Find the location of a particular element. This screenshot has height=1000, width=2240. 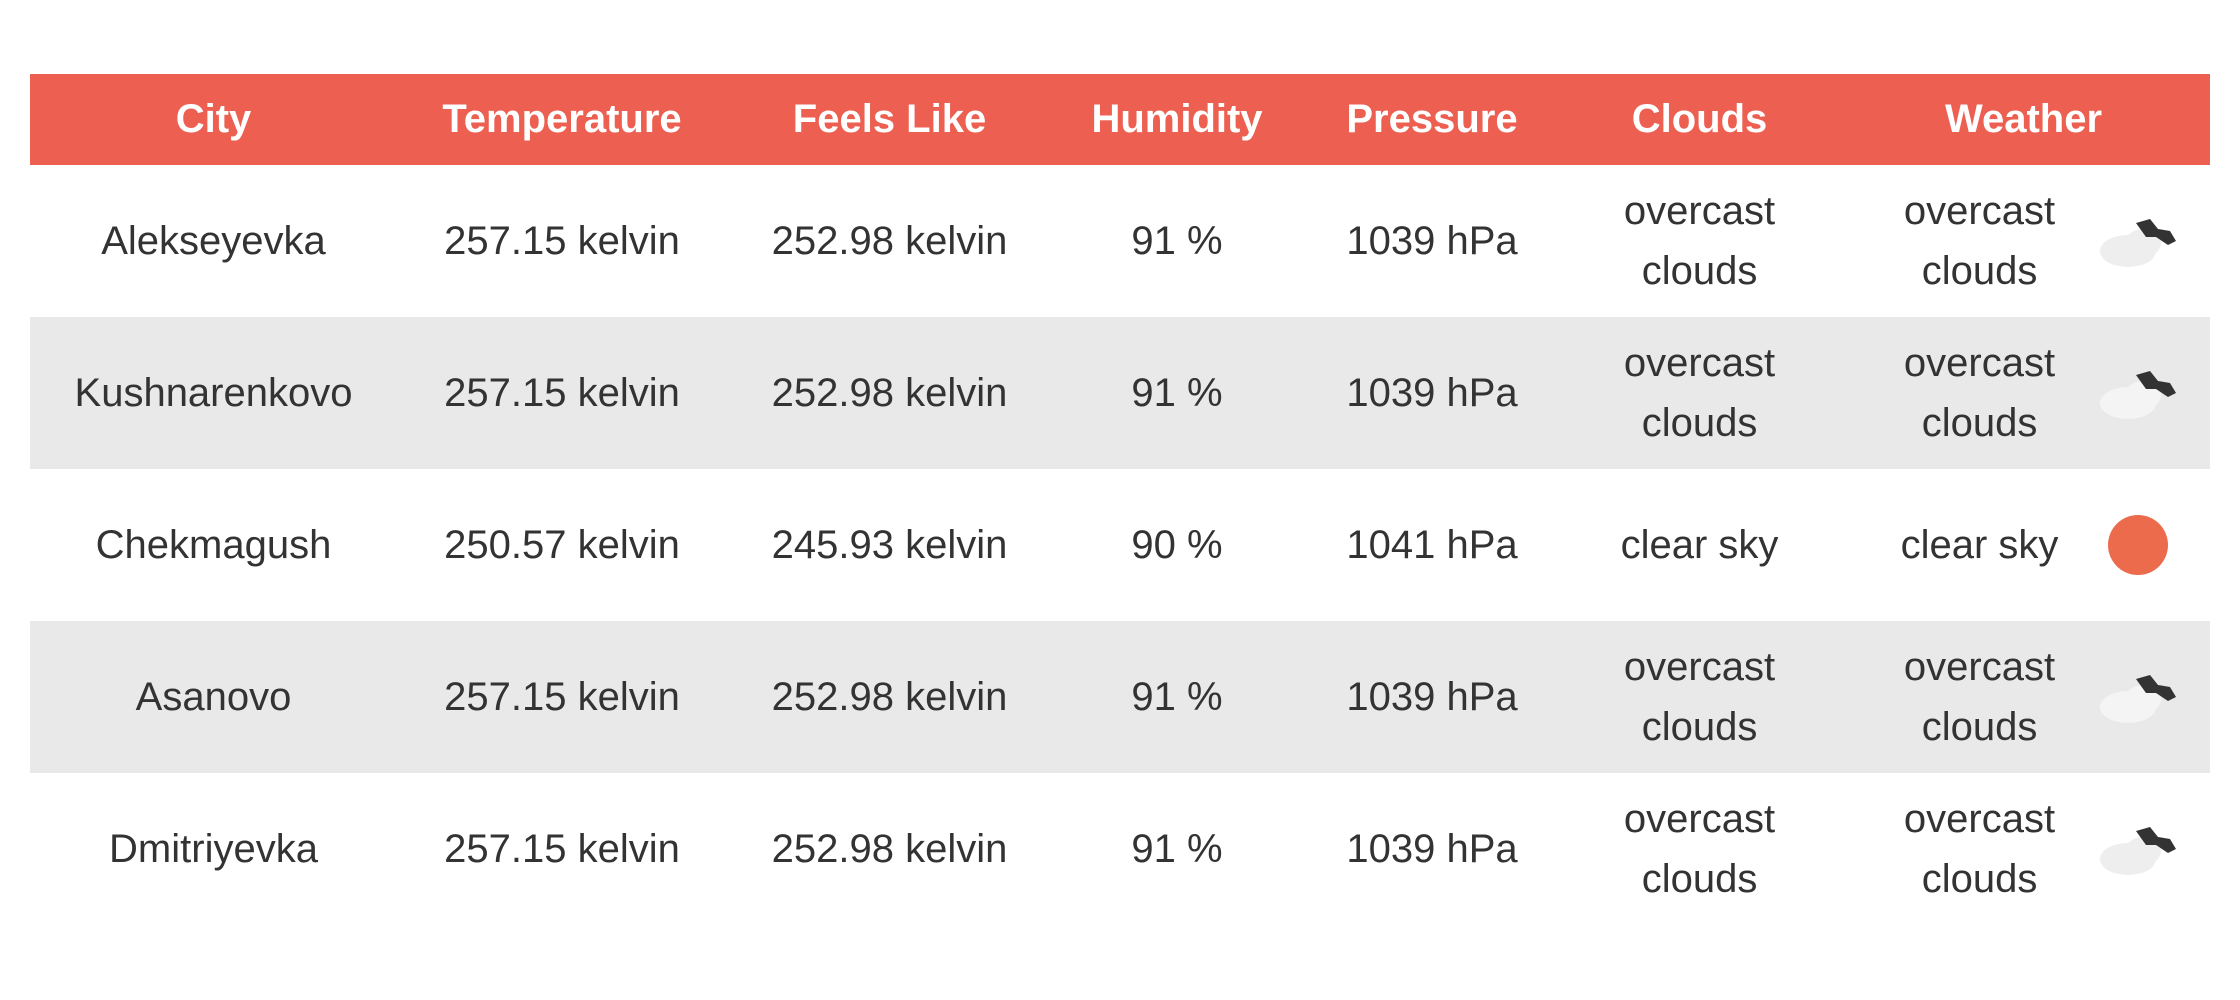

cell-humidity: 90 % is located at coordinates (1177, 545).